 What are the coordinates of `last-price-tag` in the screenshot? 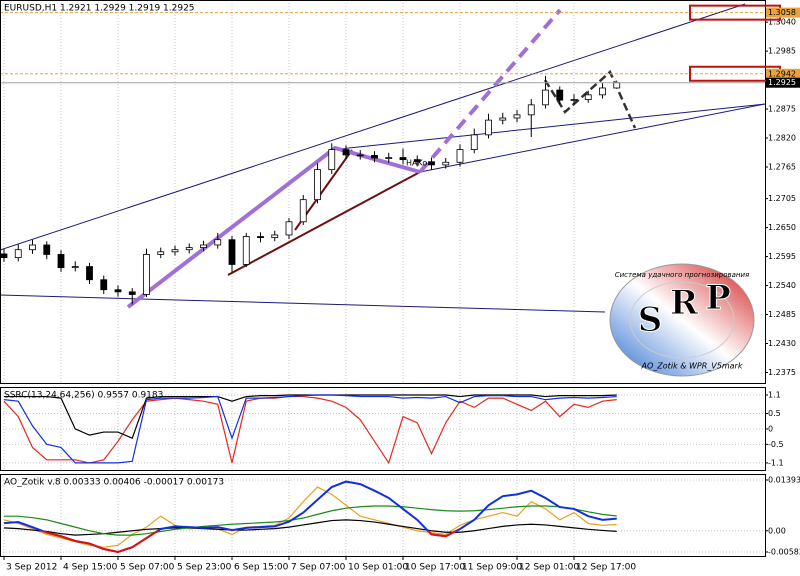 It's located at (783, 82).